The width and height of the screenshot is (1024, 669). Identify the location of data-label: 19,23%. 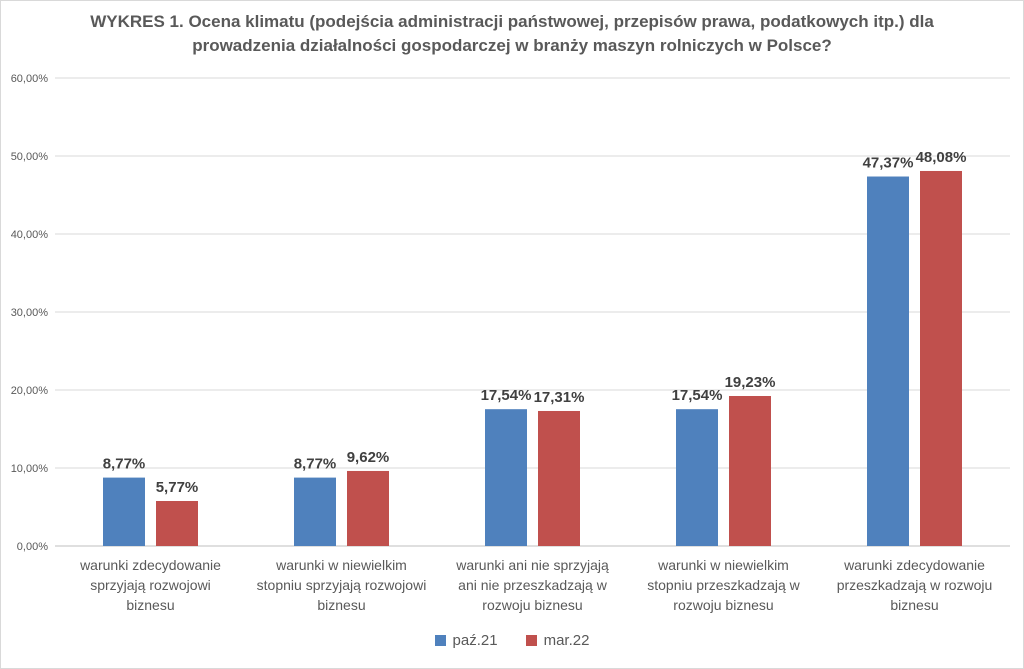
(750, 382).